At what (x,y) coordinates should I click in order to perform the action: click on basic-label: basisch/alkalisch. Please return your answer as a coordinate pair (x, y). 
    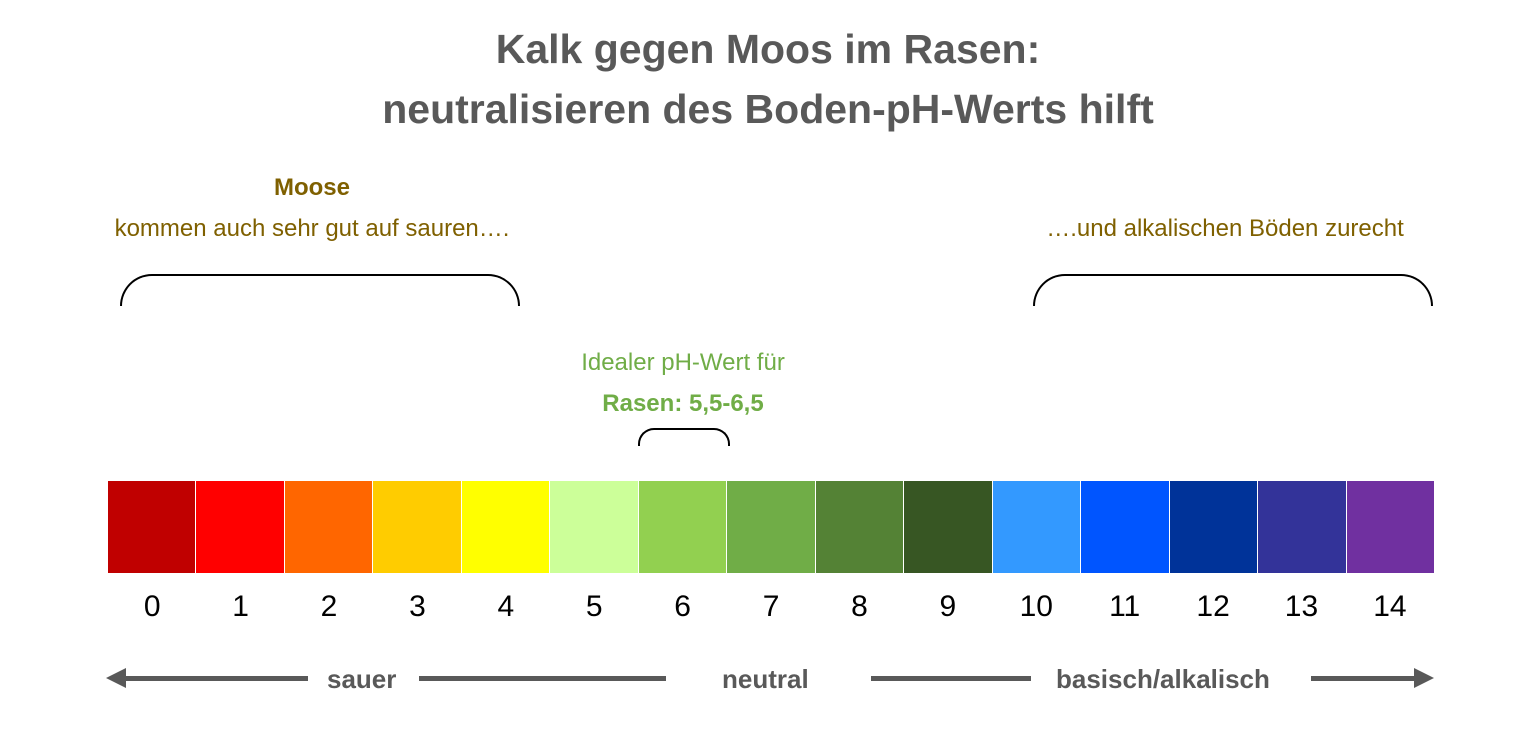
    Looking at the image, I should click on (1163, 679).